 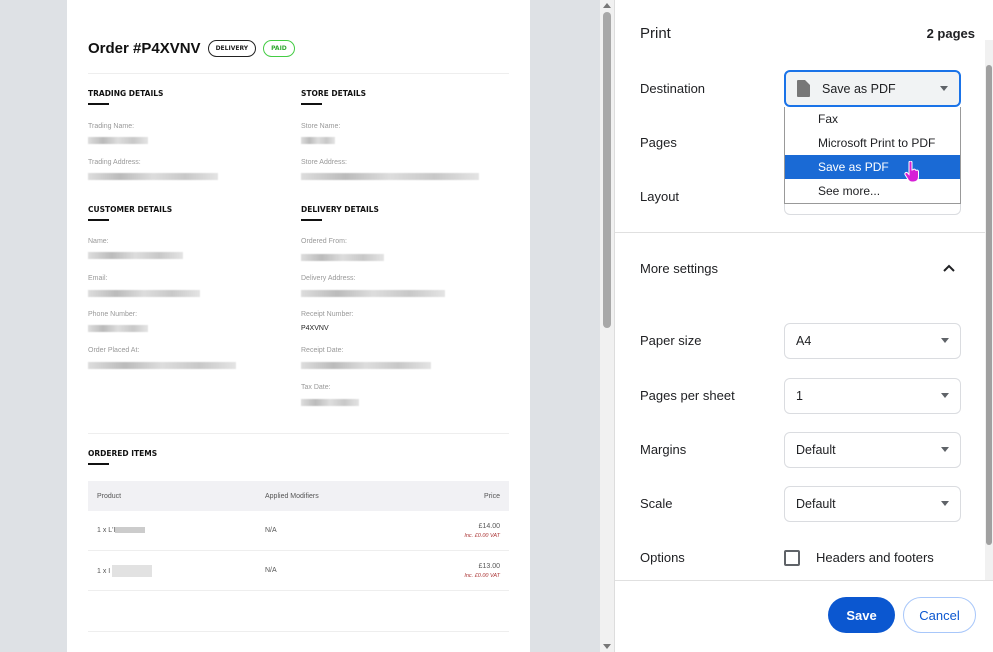 I want to click on name-label: Name:, so click(x=98, y=241).